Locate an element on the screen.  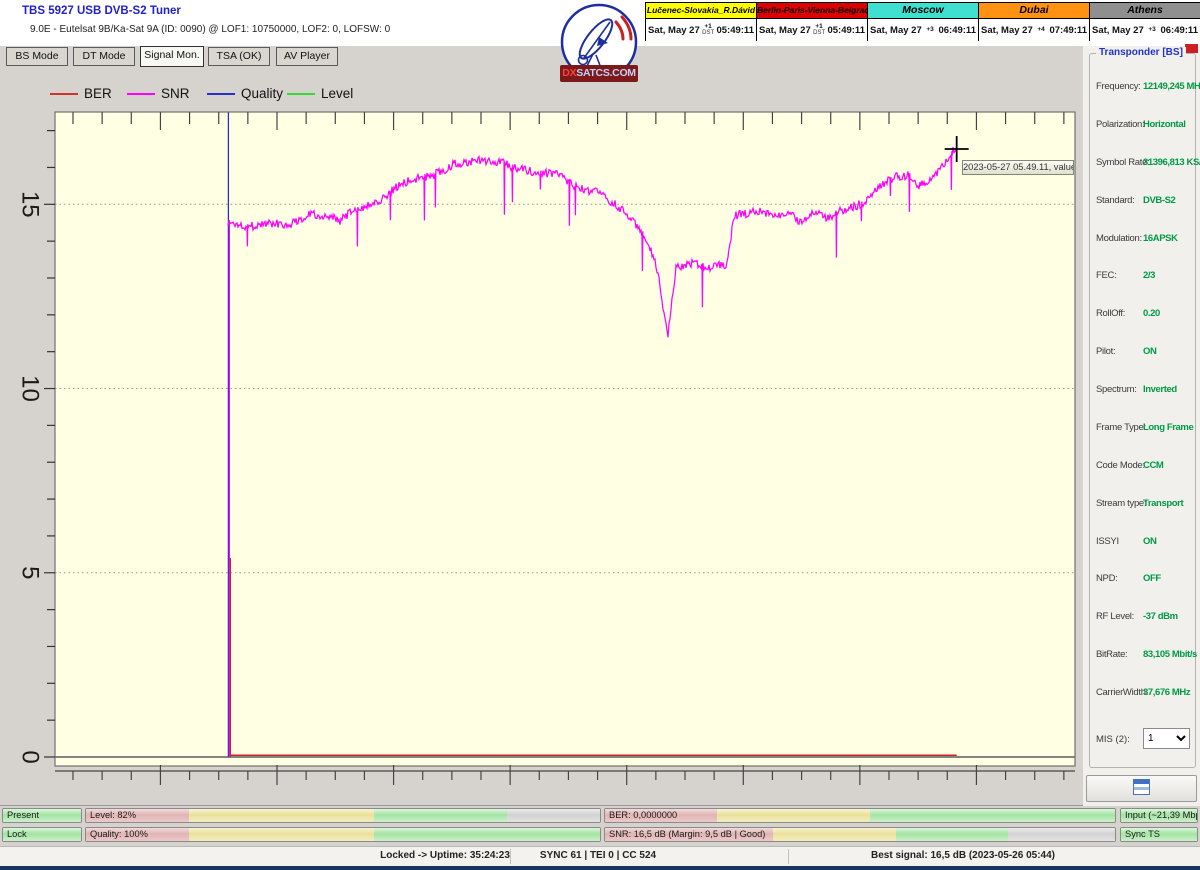
row-value: DVB-S2 is located at coordinates (1159, 200).